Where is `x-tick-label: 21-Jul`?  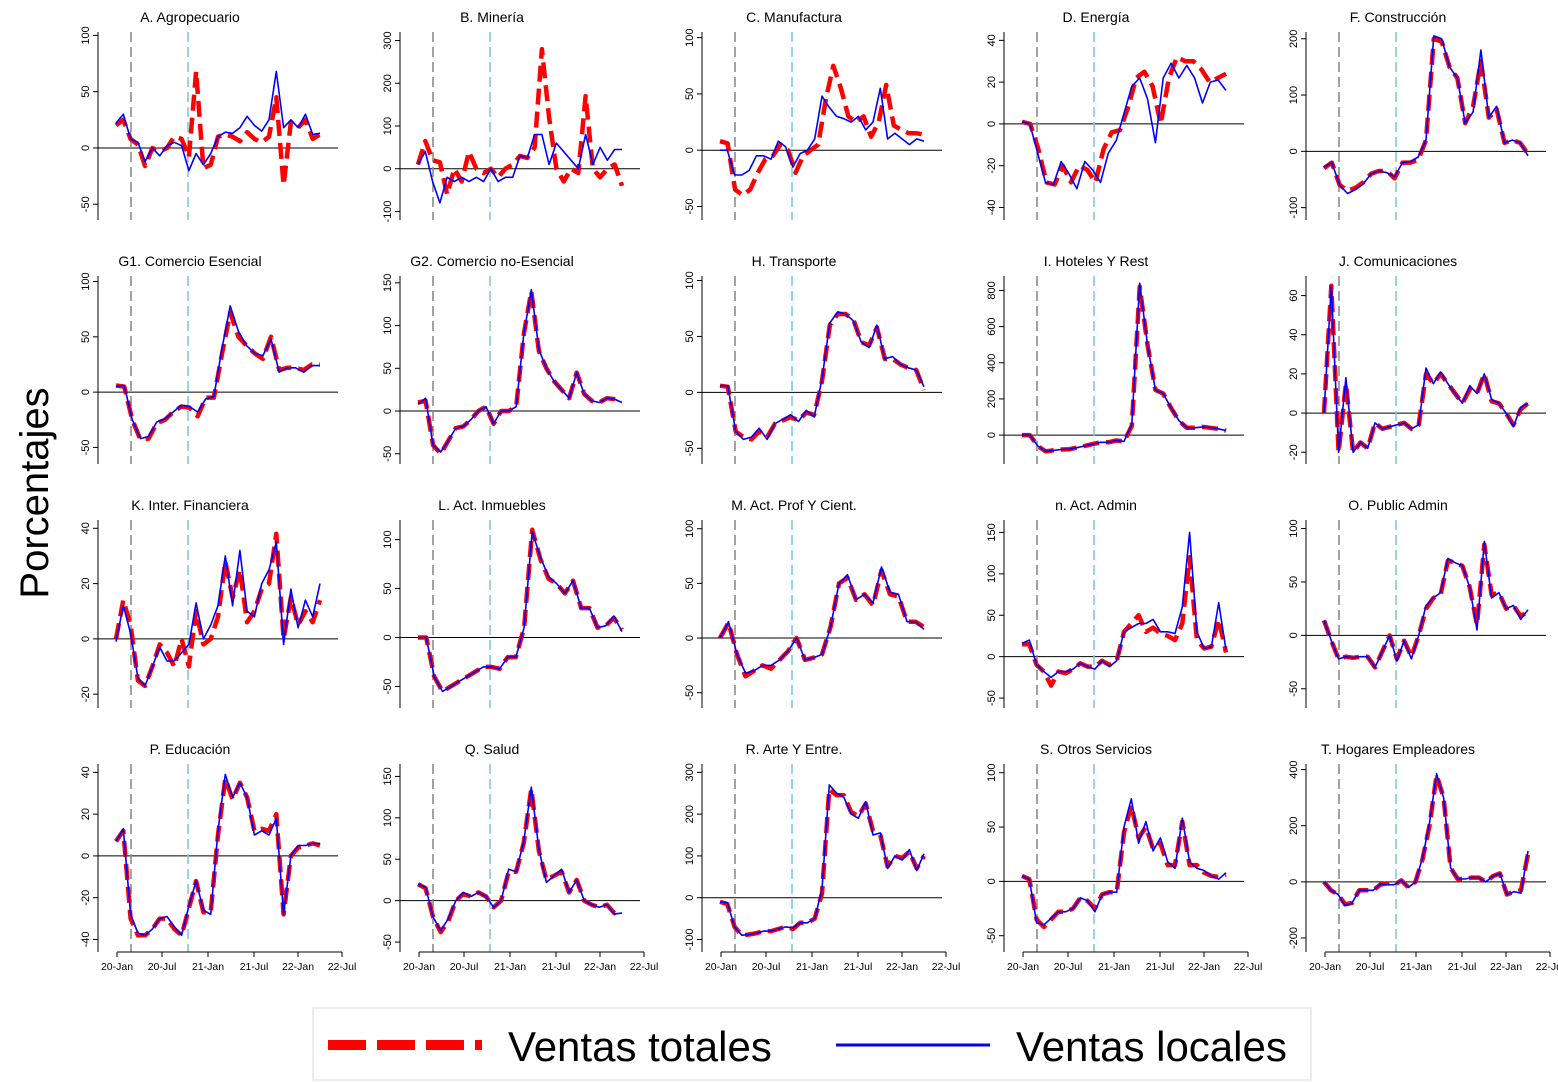
x-tick-label: 21-Jul is located at coordinates (1462, 967).